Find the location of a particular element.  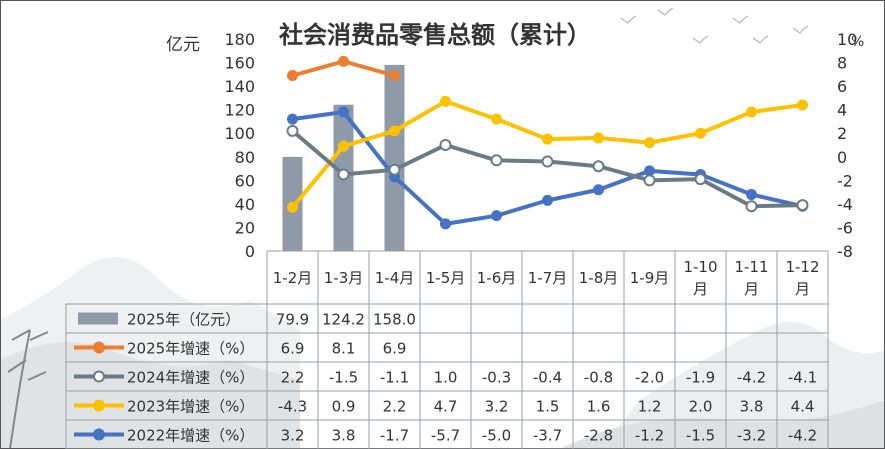

data-label: -4.2 is located at coordinates (751, 378).